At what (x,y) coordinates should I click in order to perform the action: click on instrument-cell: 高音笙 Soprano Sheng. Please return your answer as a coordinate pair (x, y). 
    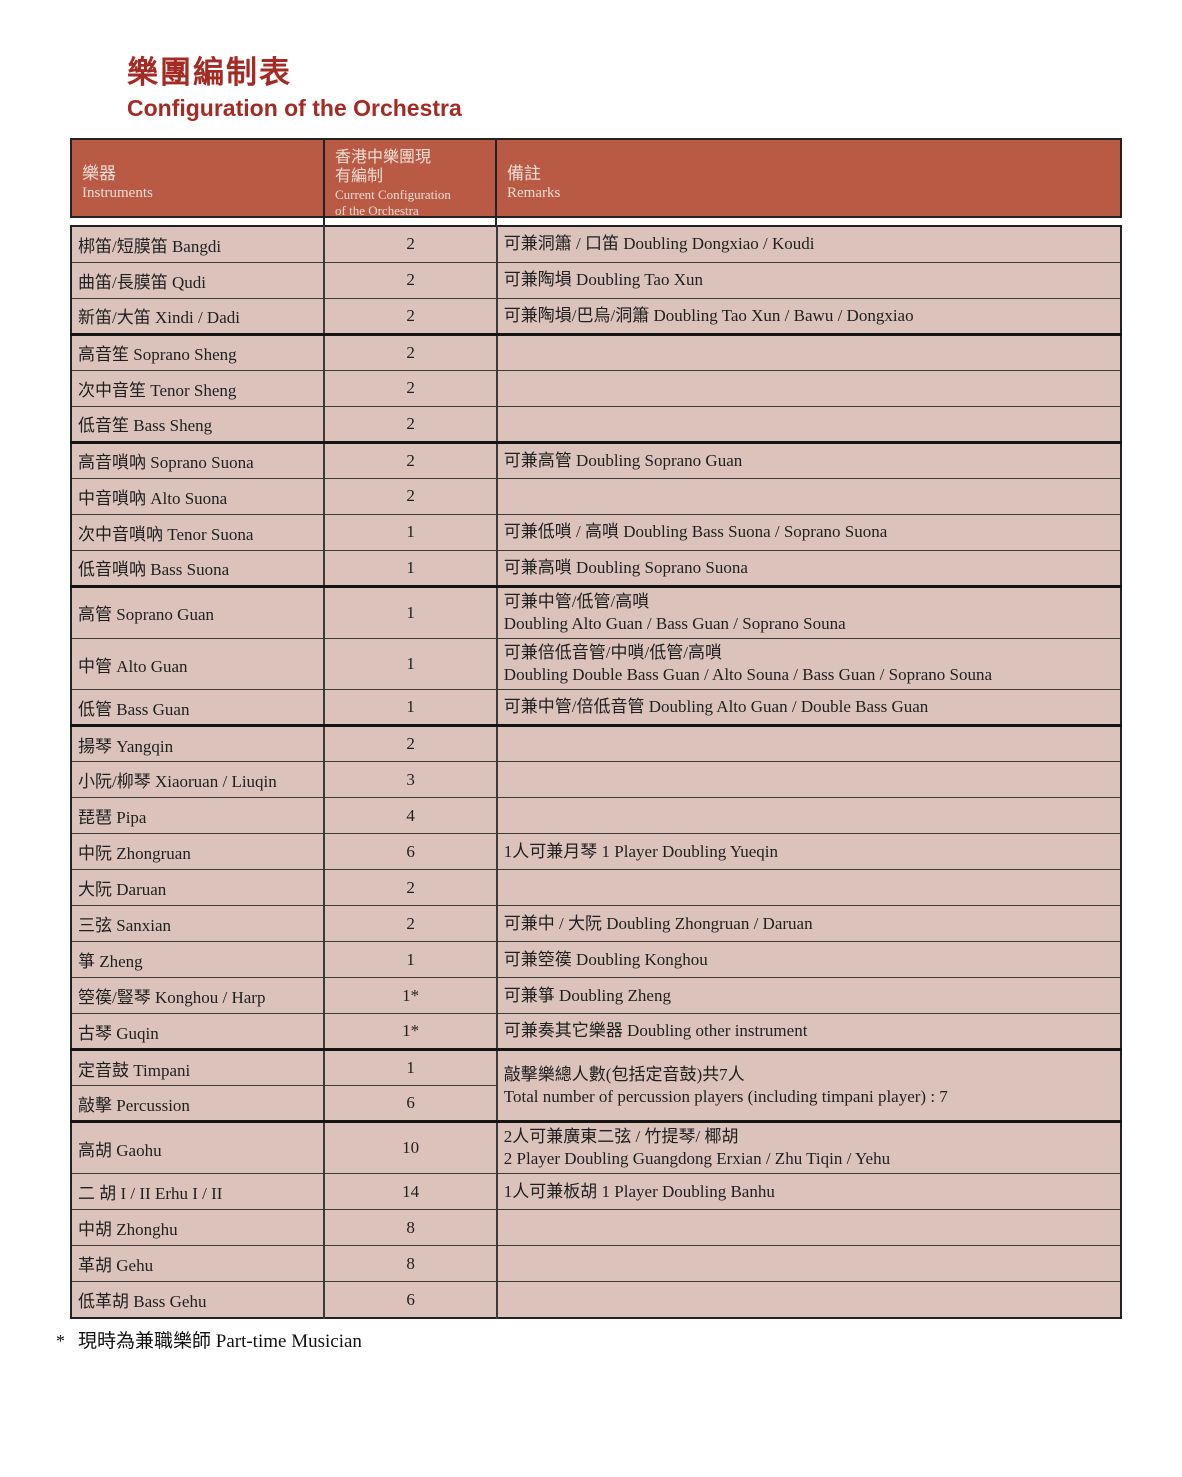
    Looking at the image, I should click on (198, 351).